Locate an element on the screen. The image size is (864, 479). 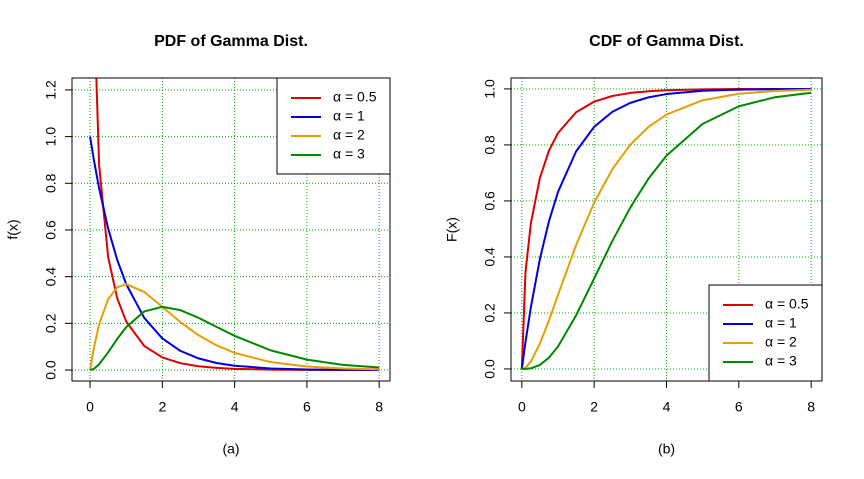
y-axis-label: f(x) is located at coordinates (13, 229).